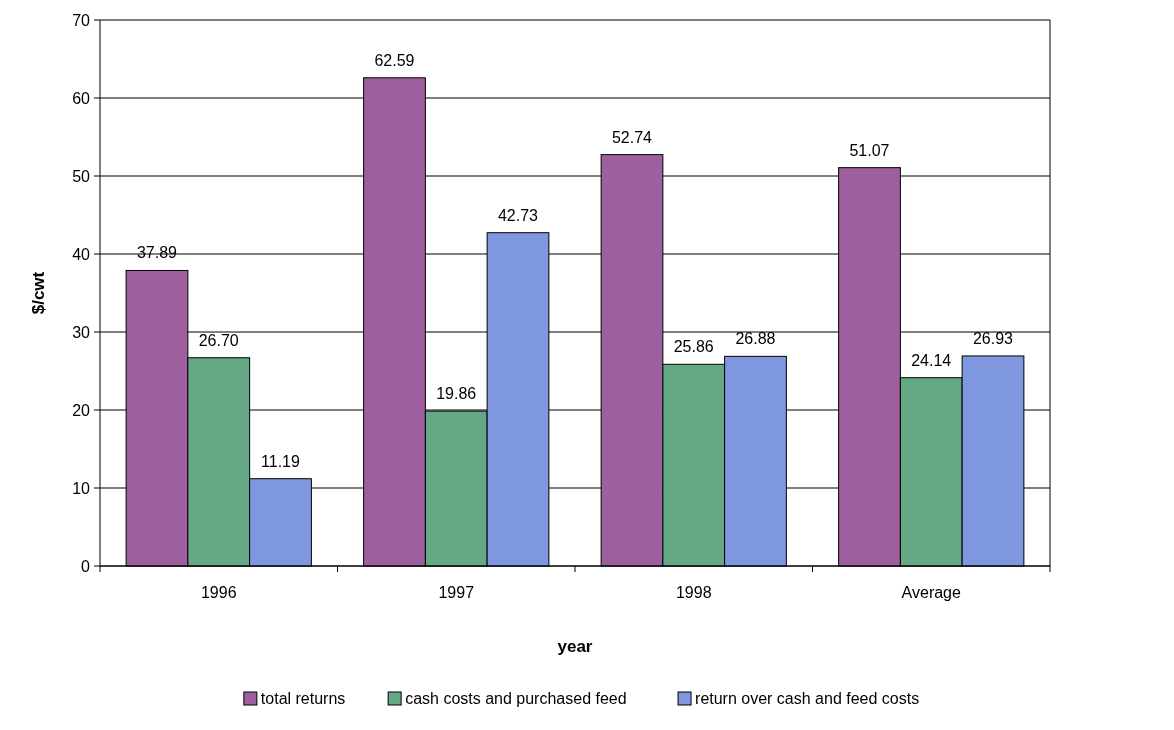  What do you see at coordinates (575, 646) in the screenshot?
I see `x-axis-title: year` at bounding box center [575, 646].